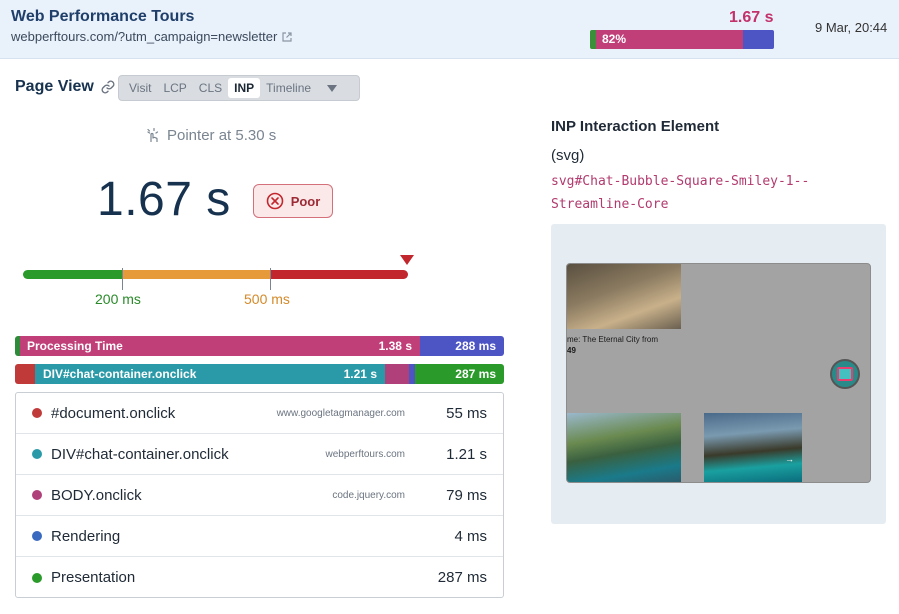  What do you see at coordinates (86, 536) in the screenshot?
I see `row-label: Rendering` at bounding box center [86, 536].